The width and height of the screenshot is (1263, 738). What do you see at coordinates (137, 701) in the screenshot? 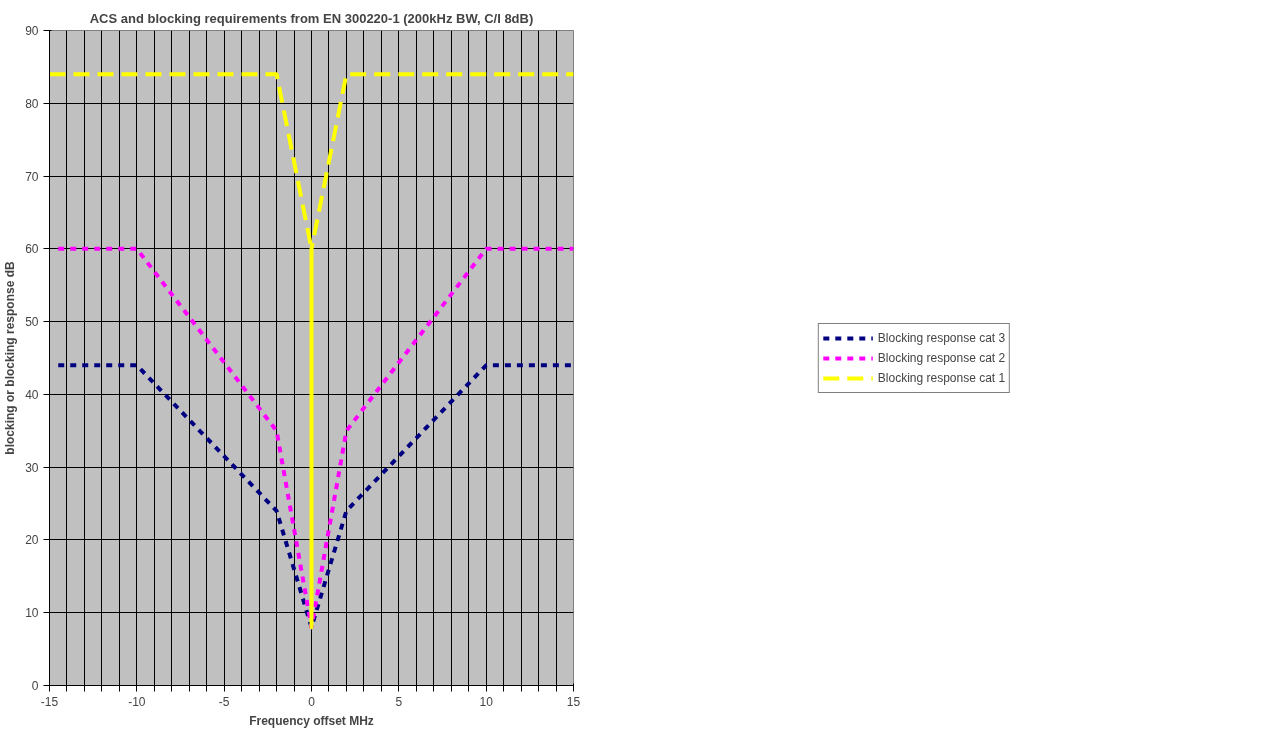
I see `x-tick-label: -10` at bounding box center [137, 701].